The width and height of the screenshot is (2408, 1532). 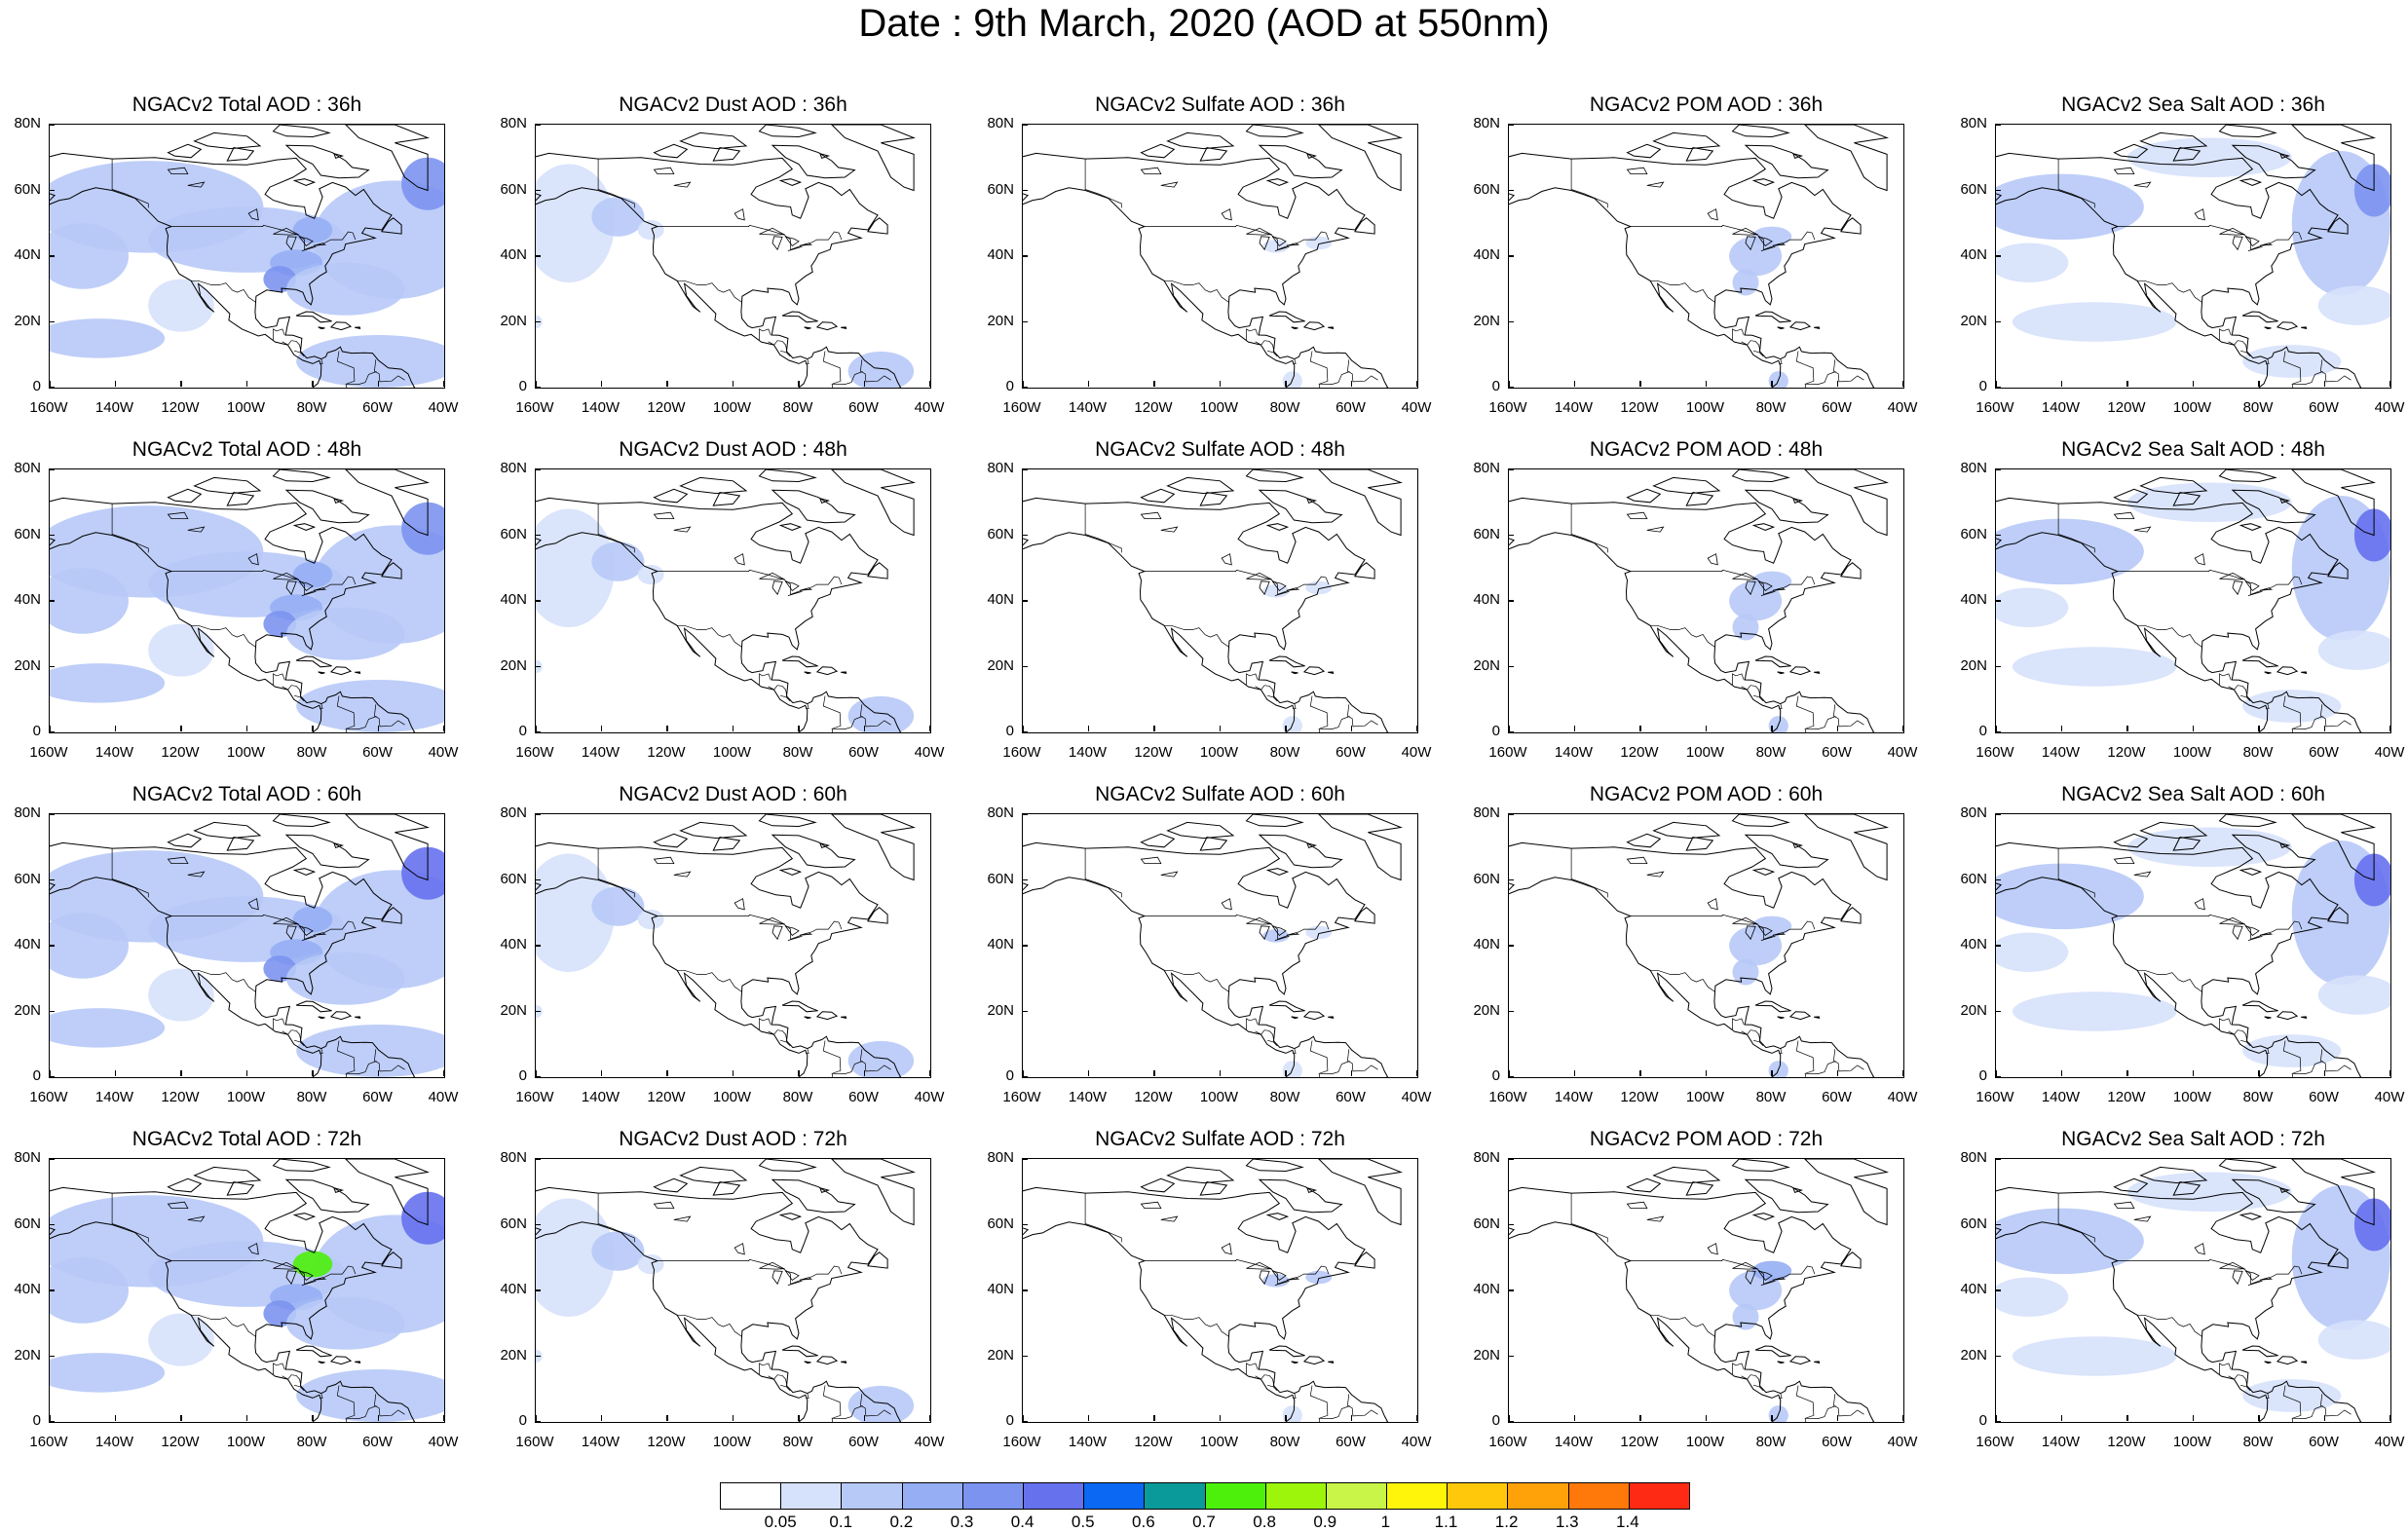 What do you see at coordinates (443, 407) in the screenshot?
I see `lon-tick-label: 40W` at bounding box center [443, 407].